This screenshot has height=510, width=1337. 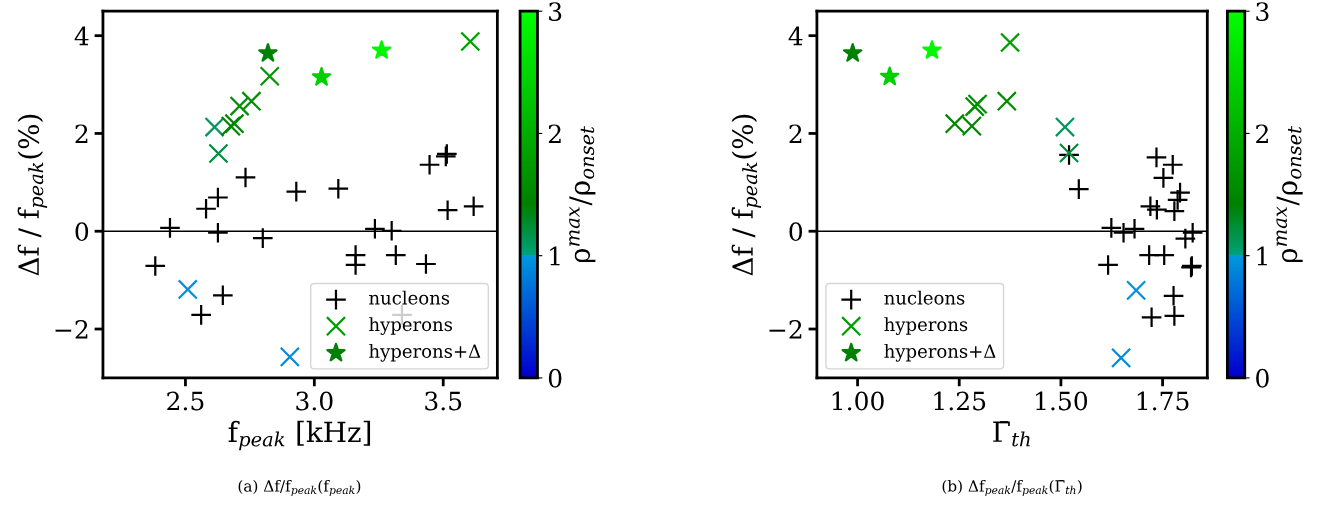 I want to click on x-axis-title: f$_{peak}$ [kHz], so click(x=299, y=435).